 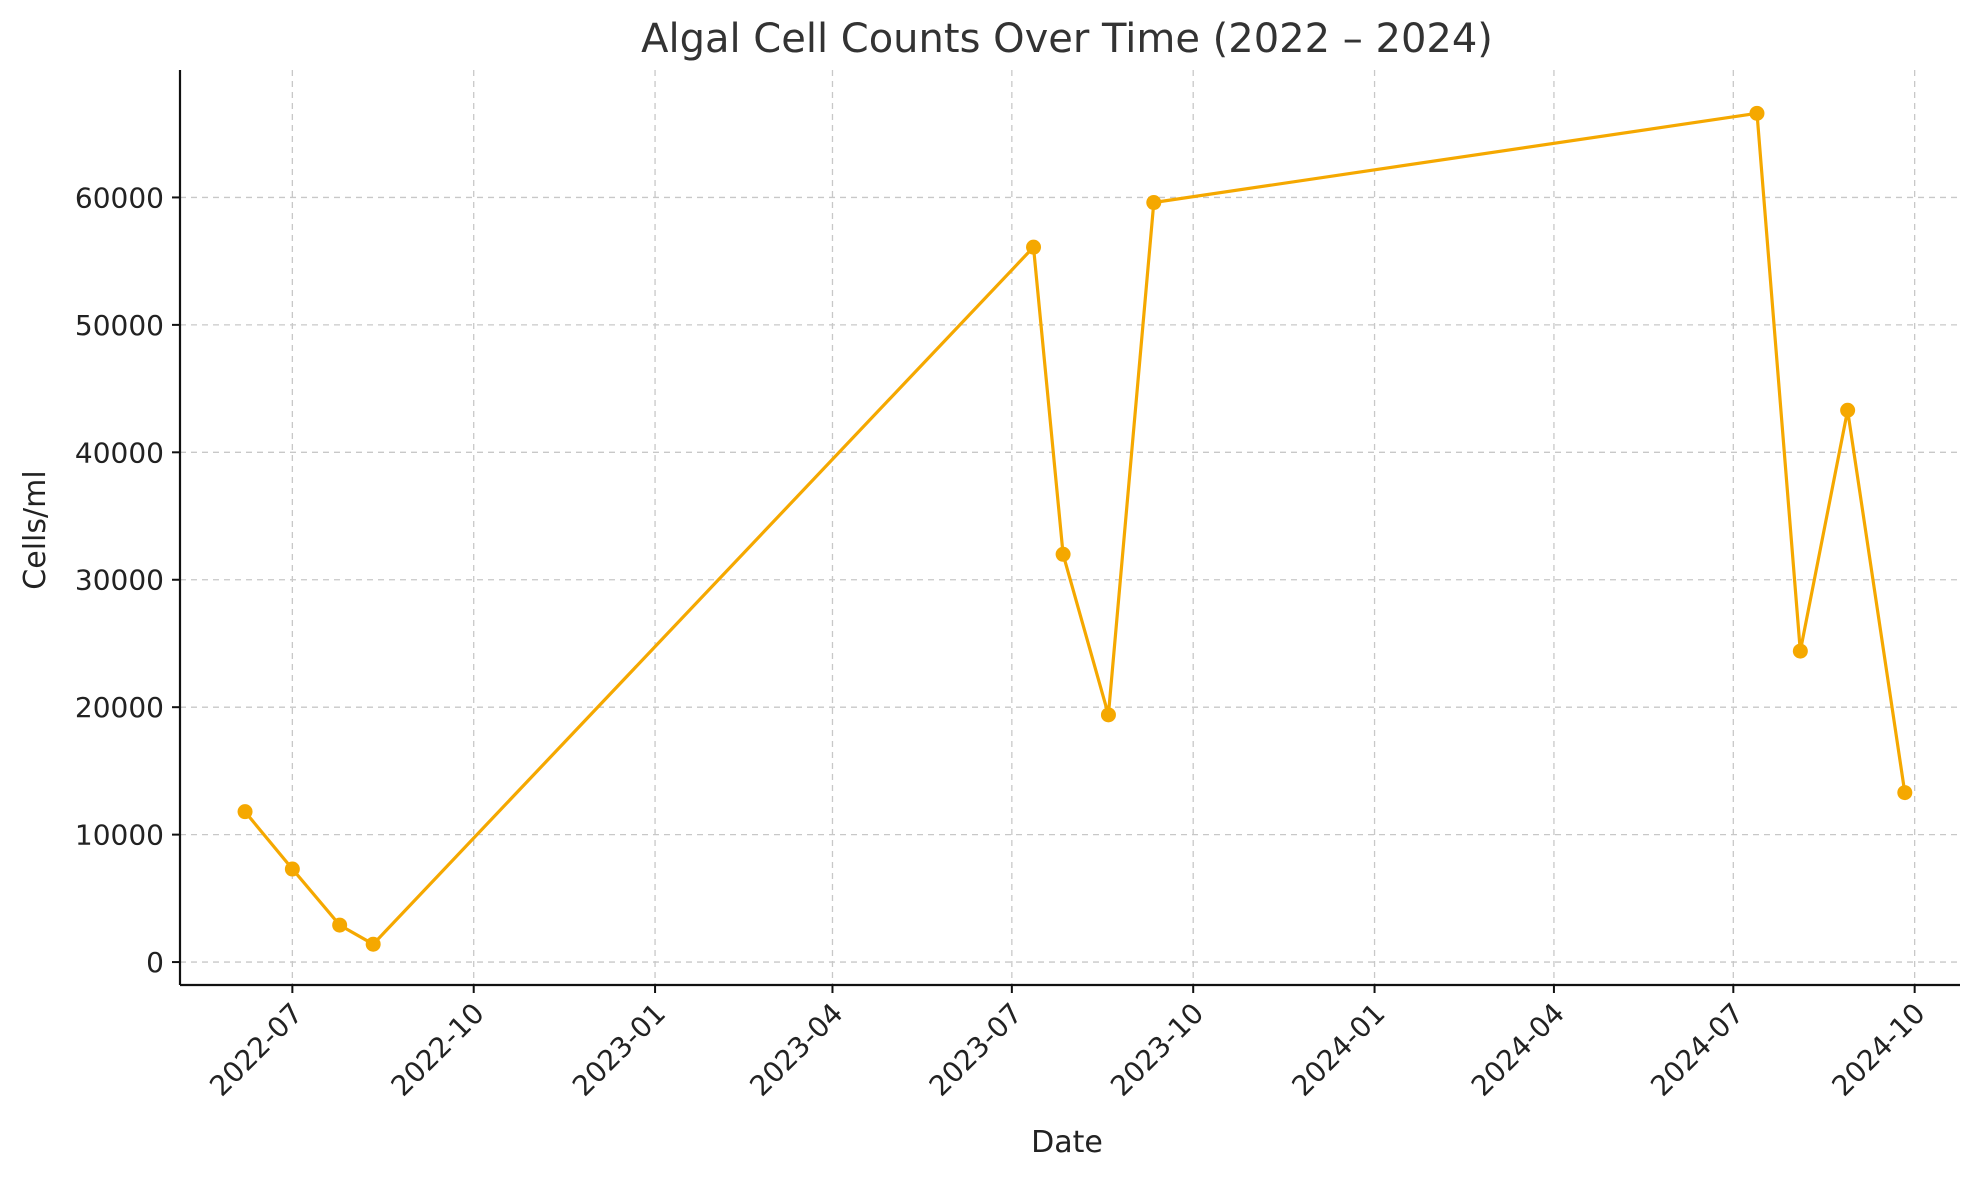 I want to click on y-tick-label: 60000, so click(x=119, y=197).